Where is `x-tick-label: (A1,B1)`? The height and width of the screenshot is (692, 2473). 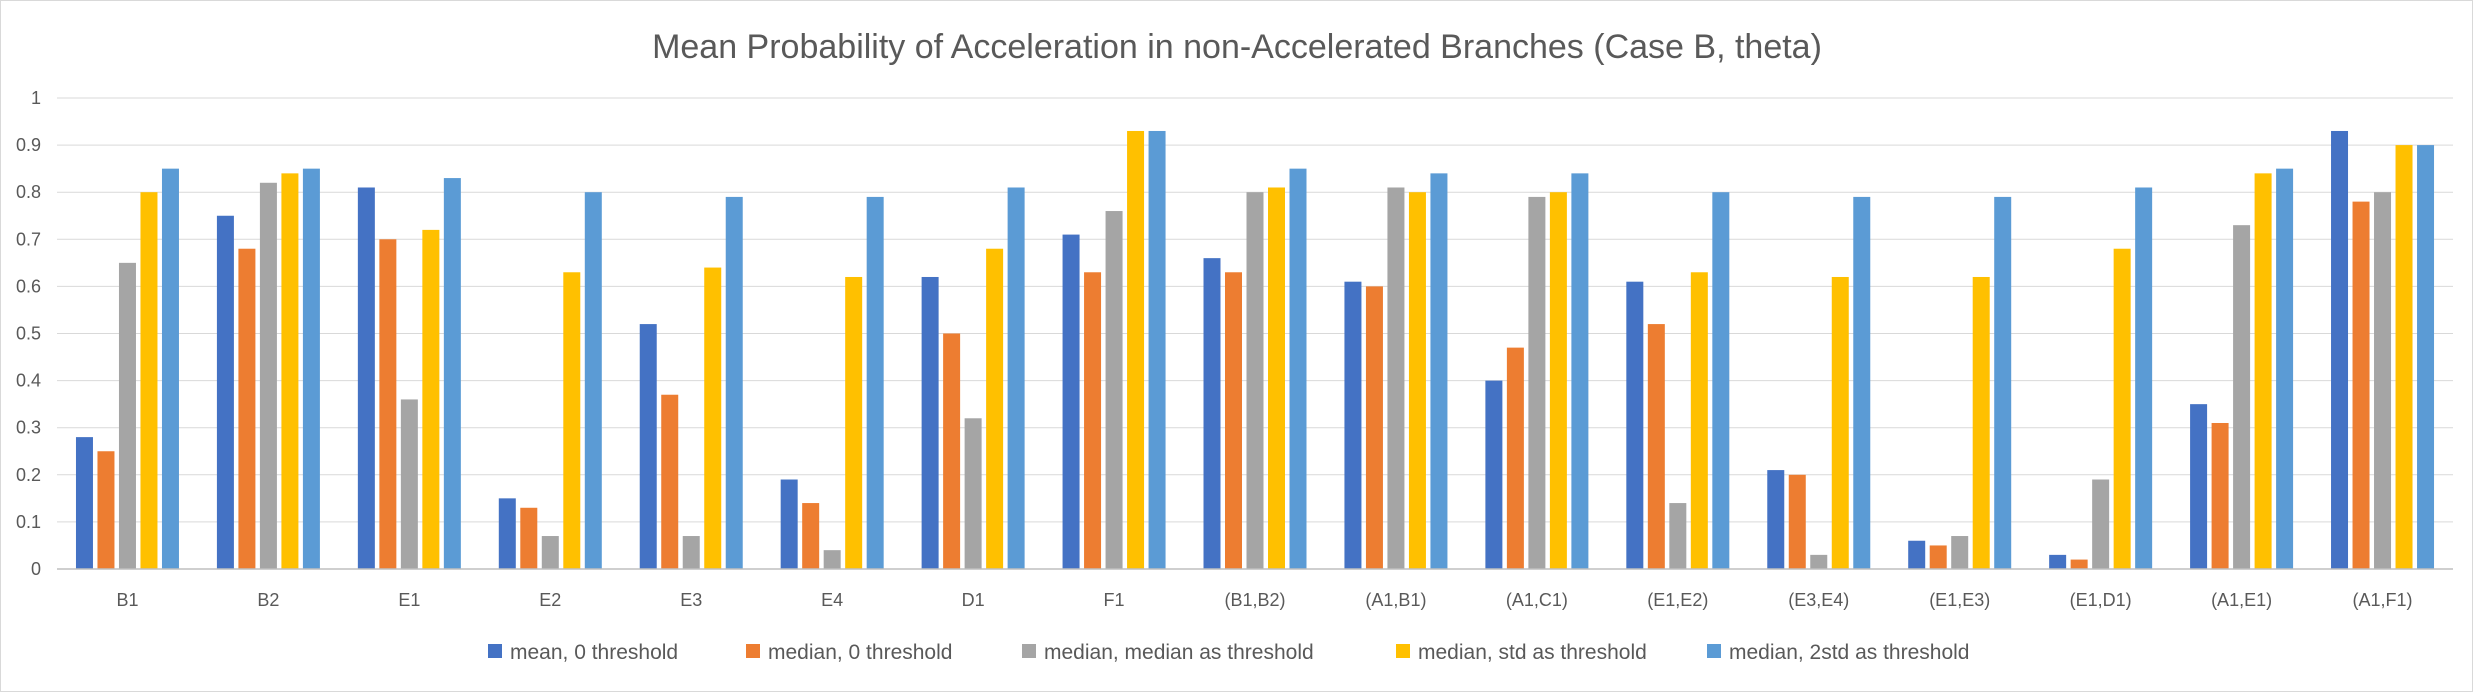
x-tick-label: (A1,B1) is located at coordinates (1395, 600).